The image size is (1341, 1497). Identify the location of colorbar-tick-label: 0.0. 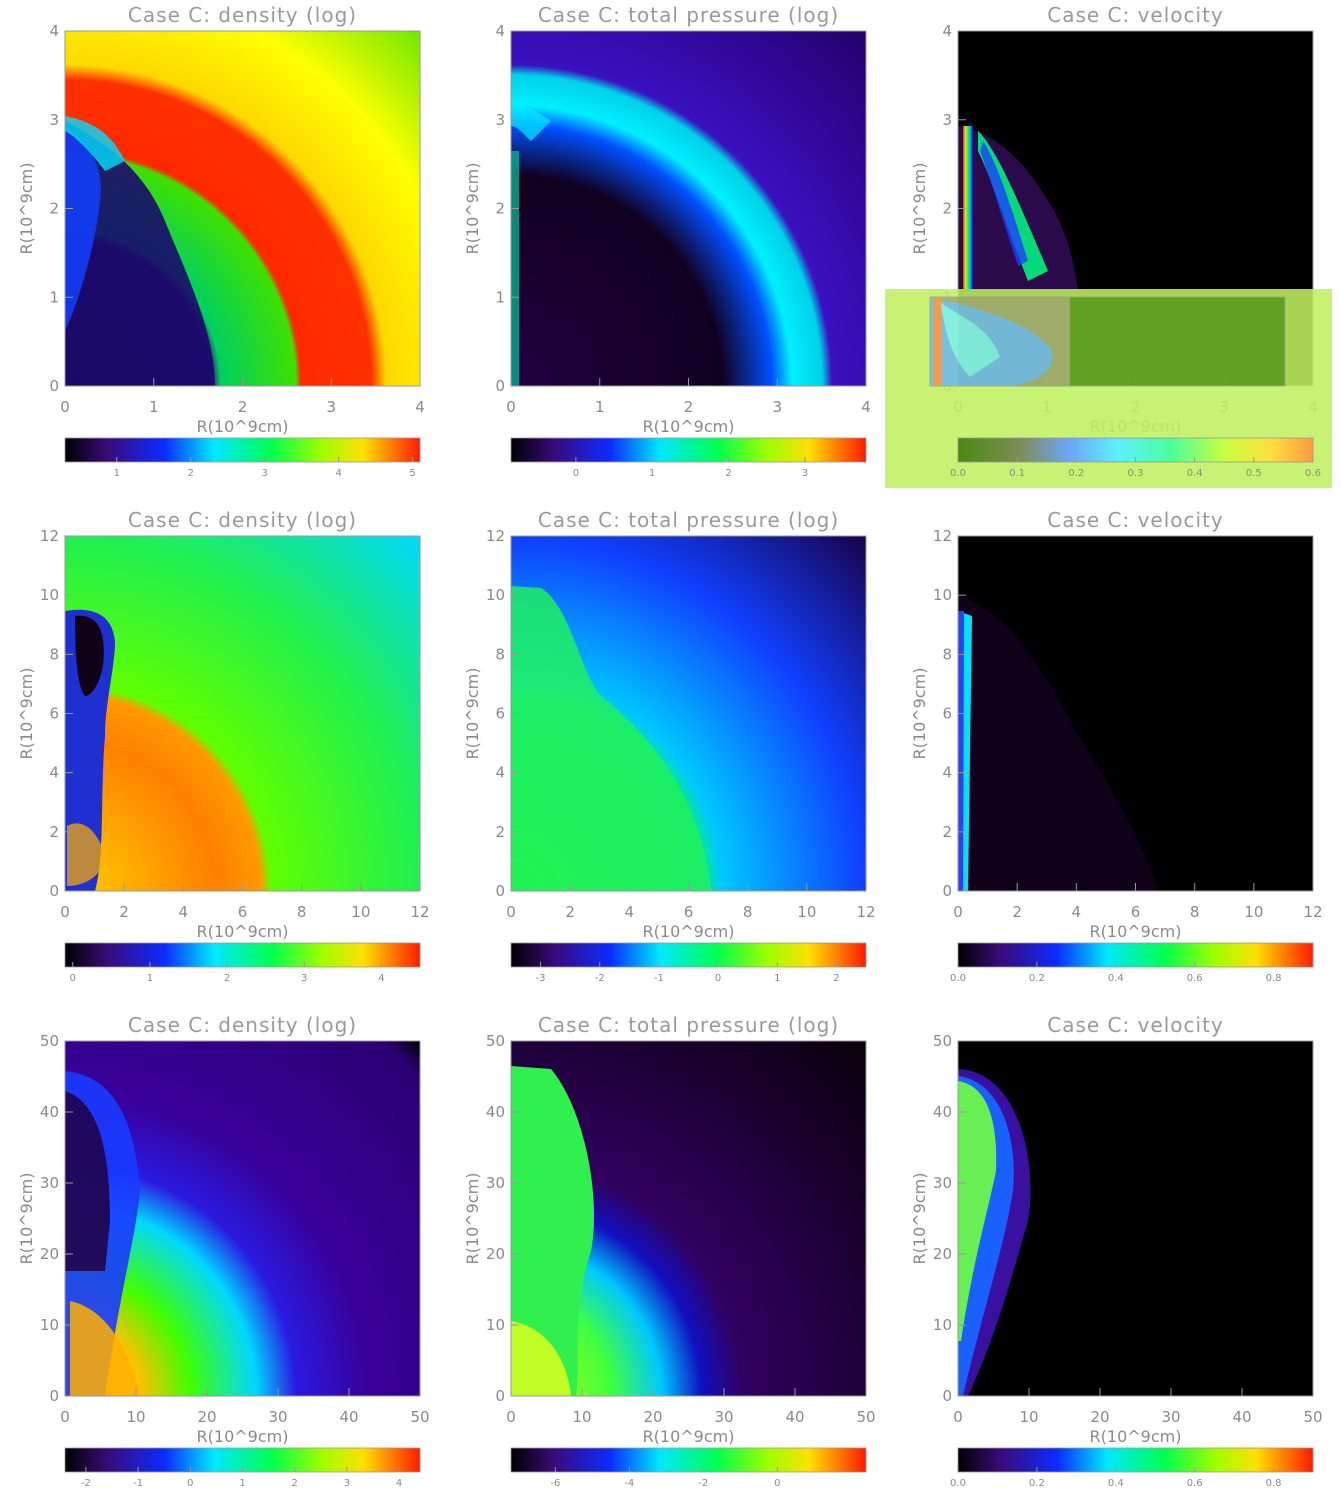
(958, 1483).